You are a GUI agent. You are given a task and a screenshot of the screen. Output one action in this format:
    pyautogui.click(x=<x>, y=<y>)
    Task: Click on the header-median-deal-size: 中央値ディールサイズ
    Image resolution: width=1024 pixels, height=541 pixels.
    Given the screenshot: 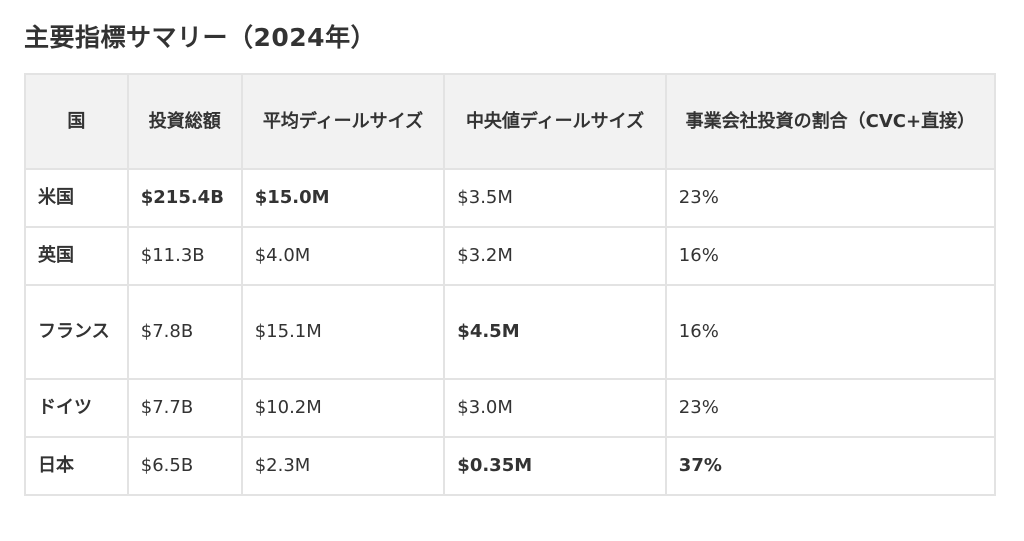 What is the action you would take?
    pyautogui.click(x=555, y=121)
    